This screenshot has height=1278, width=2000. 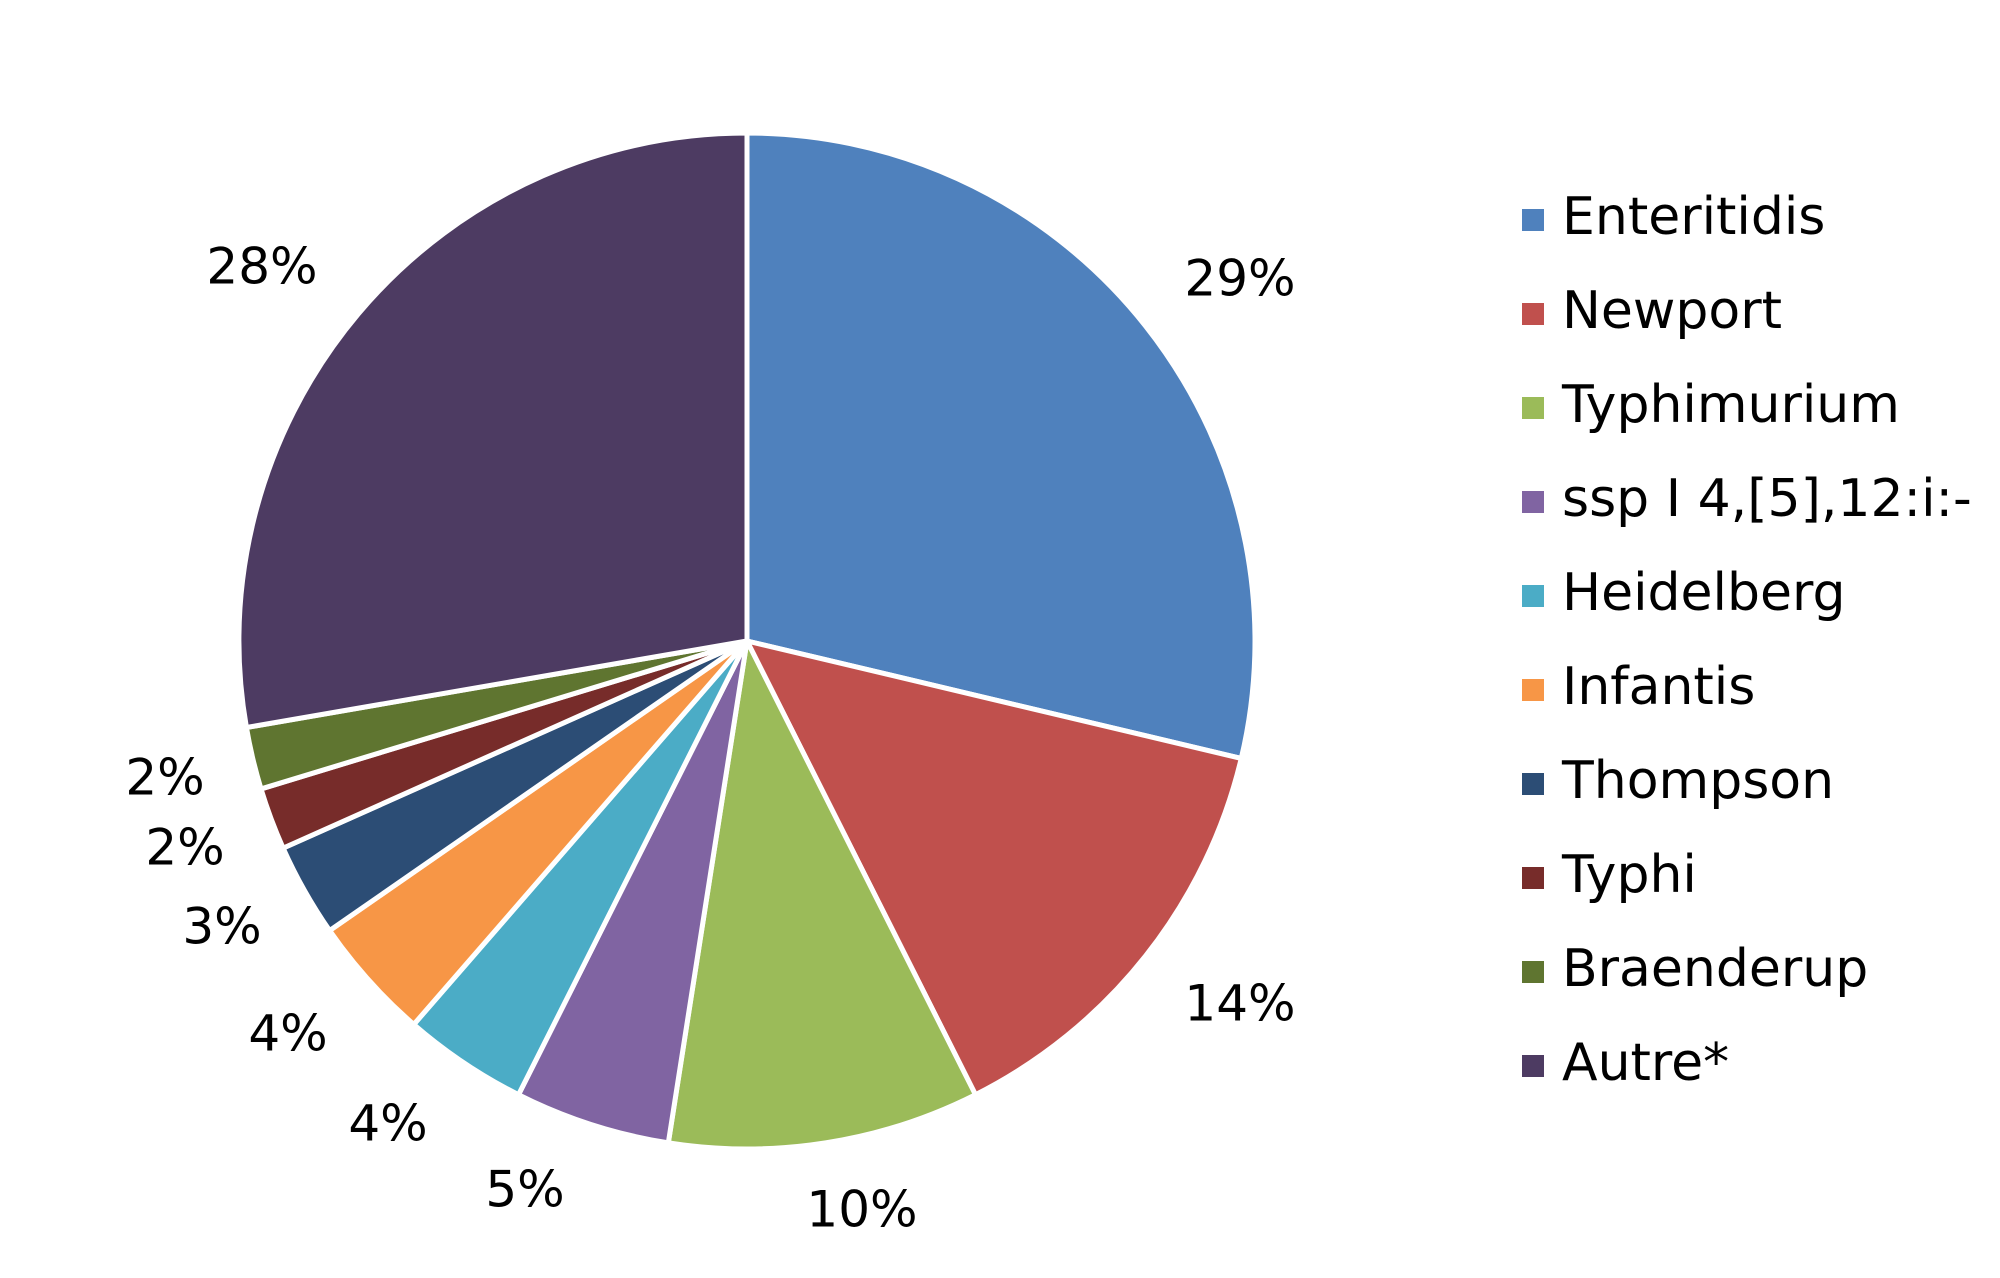 I want to click on legend-label-enteritidis: Enteritidis, so click(x=1693, y=217).